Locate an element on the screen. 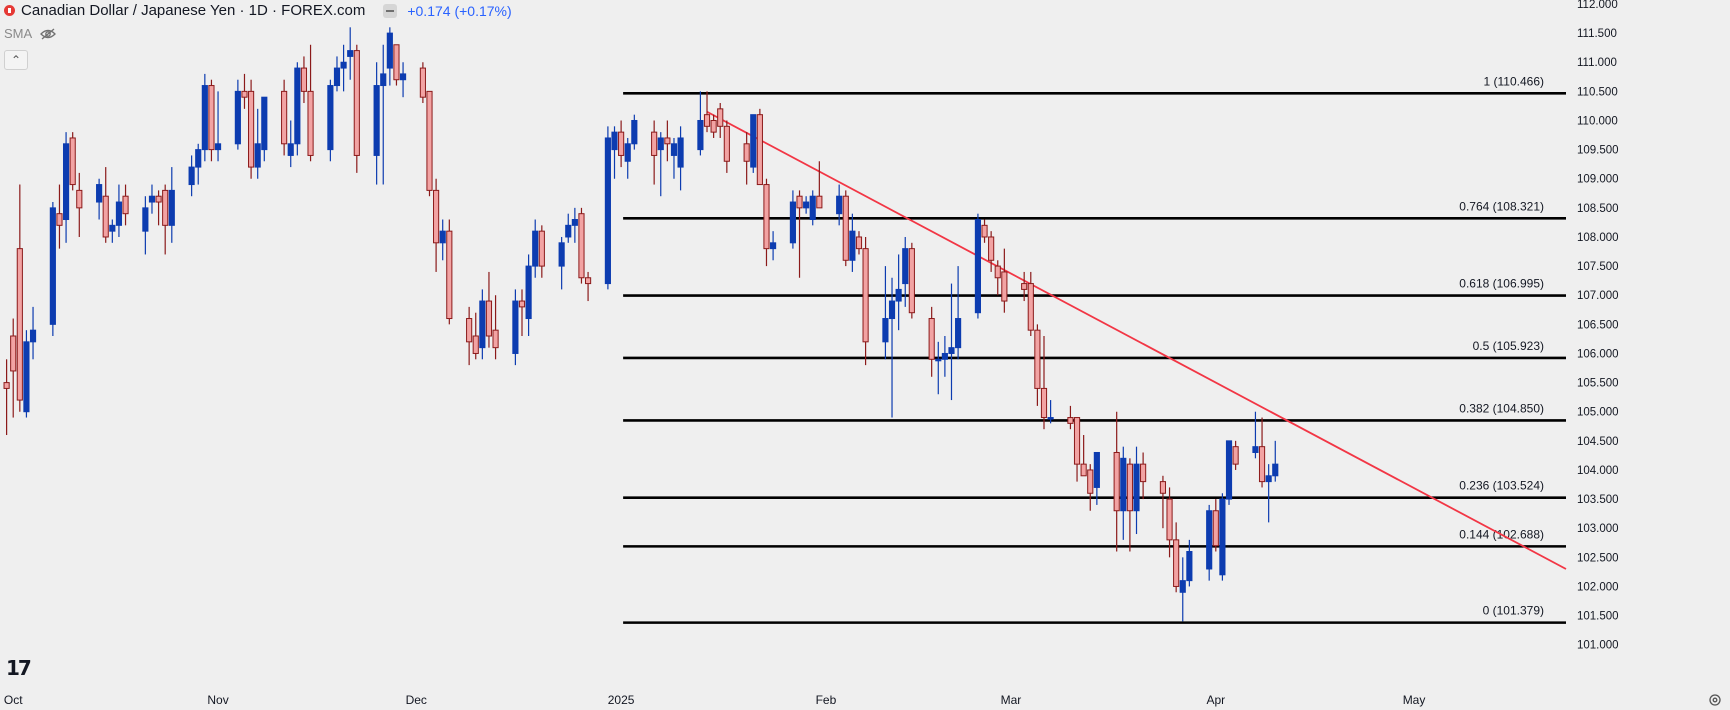 The height and width of the screenshot is (710, 1730). time-axis: Oct Nov Dec 2025 Feb Mar Apr May is located at coordinates (714, 700).